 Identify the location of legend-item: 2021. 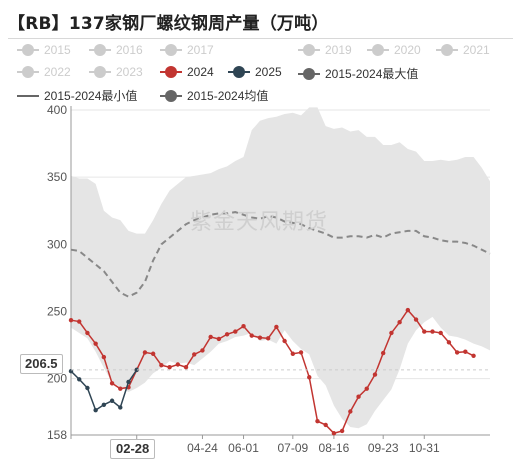
(463, 50).